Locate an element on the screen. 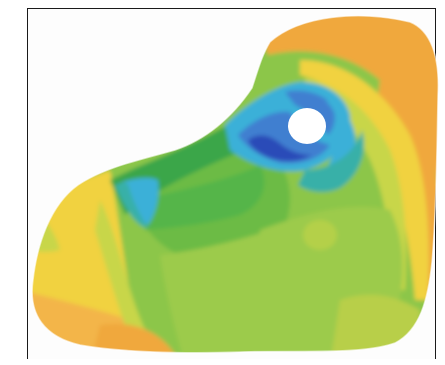 This screenshot has width=445, height=365. band-orange-bottom is located at coordinates (132, 338).